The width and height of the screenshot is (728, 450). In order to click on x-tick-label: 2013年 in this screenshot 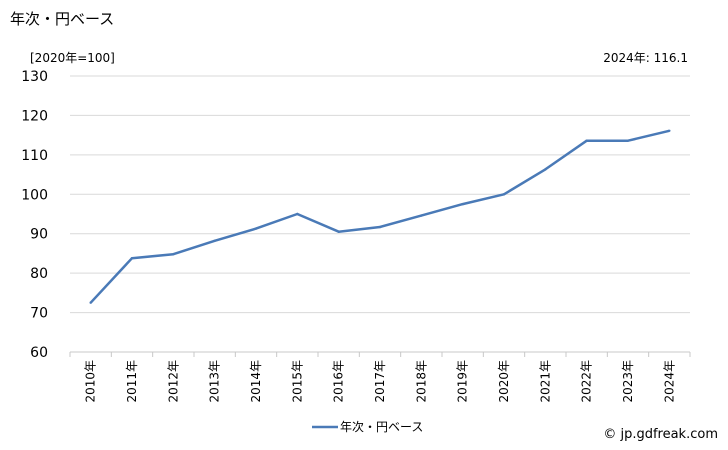, I will do `click(215, 381)`.